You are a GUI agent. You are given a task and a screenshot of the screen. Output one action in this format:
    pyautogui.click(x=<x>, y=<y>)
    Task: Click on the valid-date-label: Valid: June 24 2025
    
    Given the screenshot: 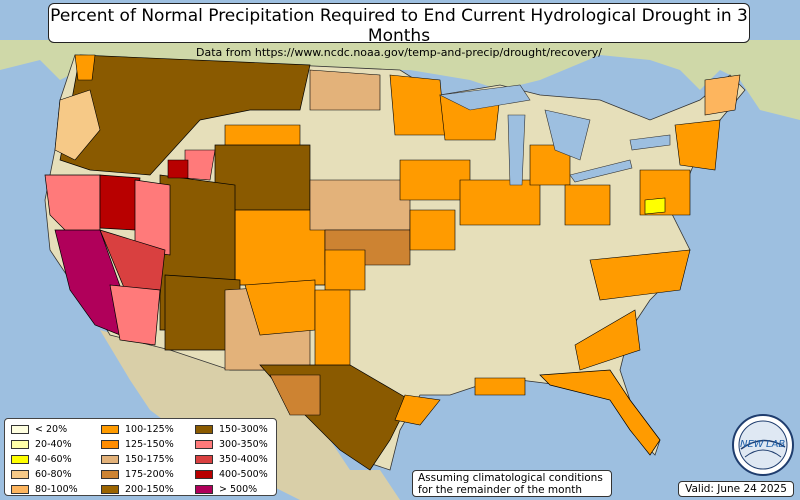 What is the action you would take?
    pyautogui.click(x=736, y=489)
    